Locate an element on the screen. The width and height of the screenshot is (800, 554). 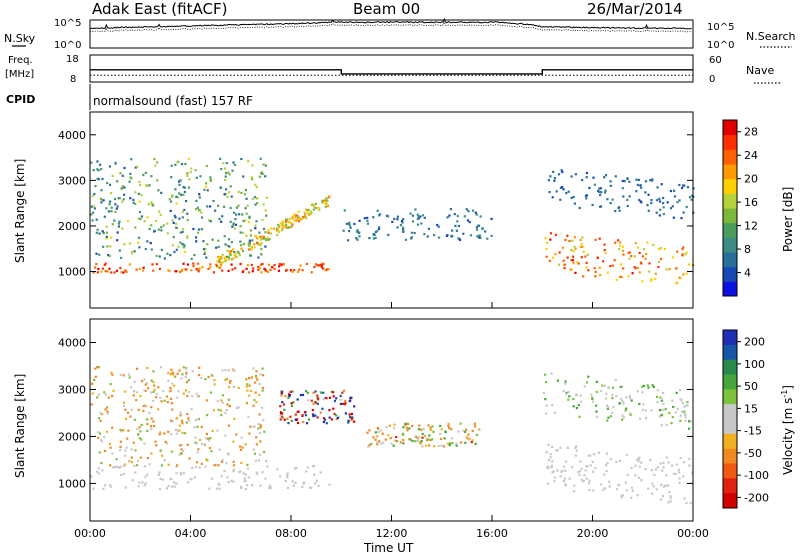
colorbar-tick-label: 28 is located at coordinates (751, 132).